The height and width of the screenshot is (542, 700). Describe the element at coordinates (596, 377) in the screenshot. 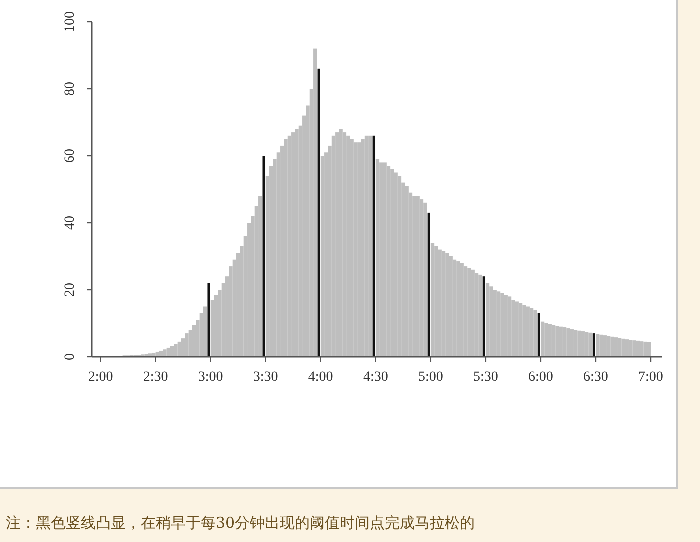

I see `x-tick-label: 6:30` at that location.